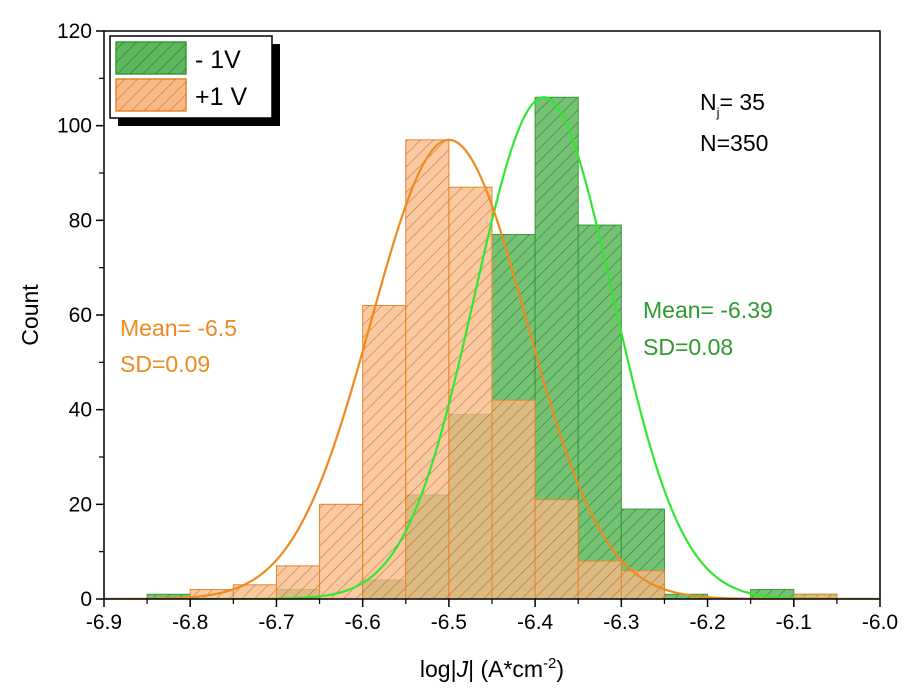  I want to click on legend-label-orange: +1 V, so click(221, 97).